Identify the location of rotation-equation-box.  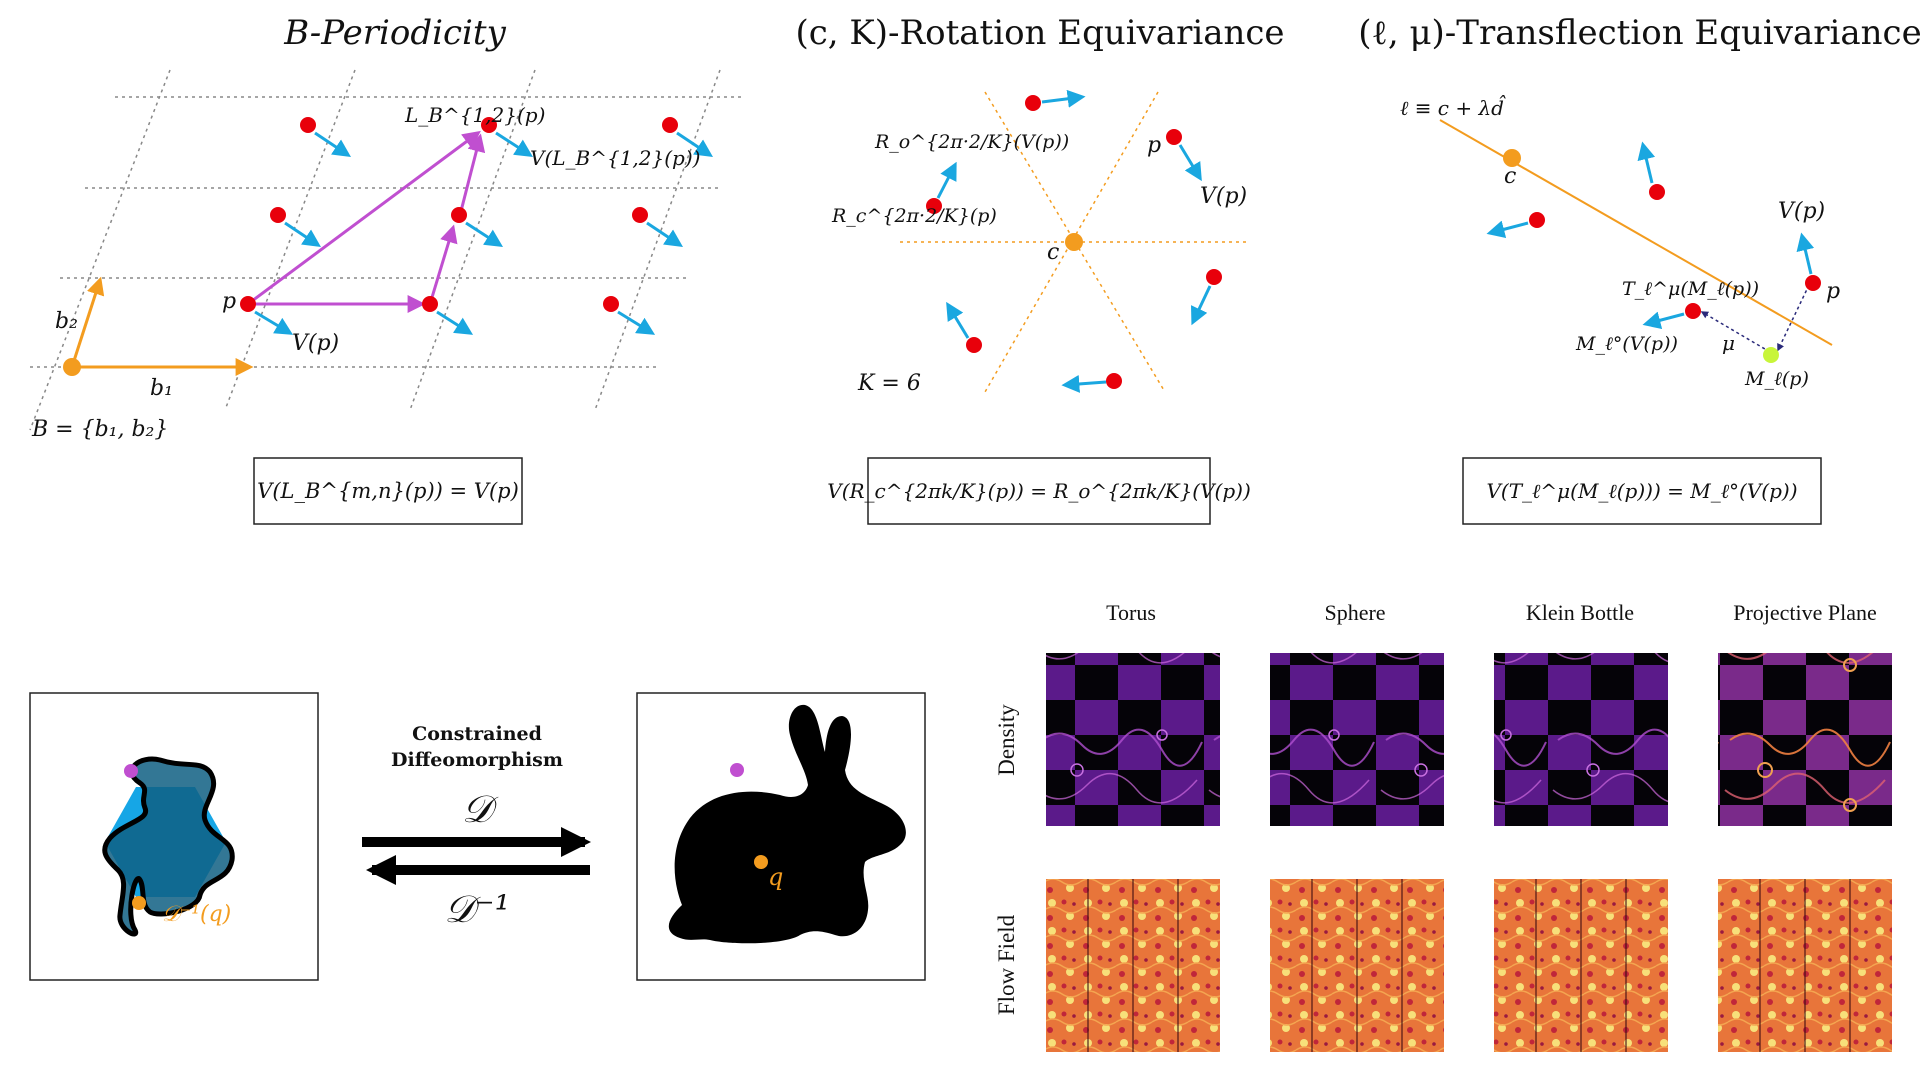
(1039, 491).